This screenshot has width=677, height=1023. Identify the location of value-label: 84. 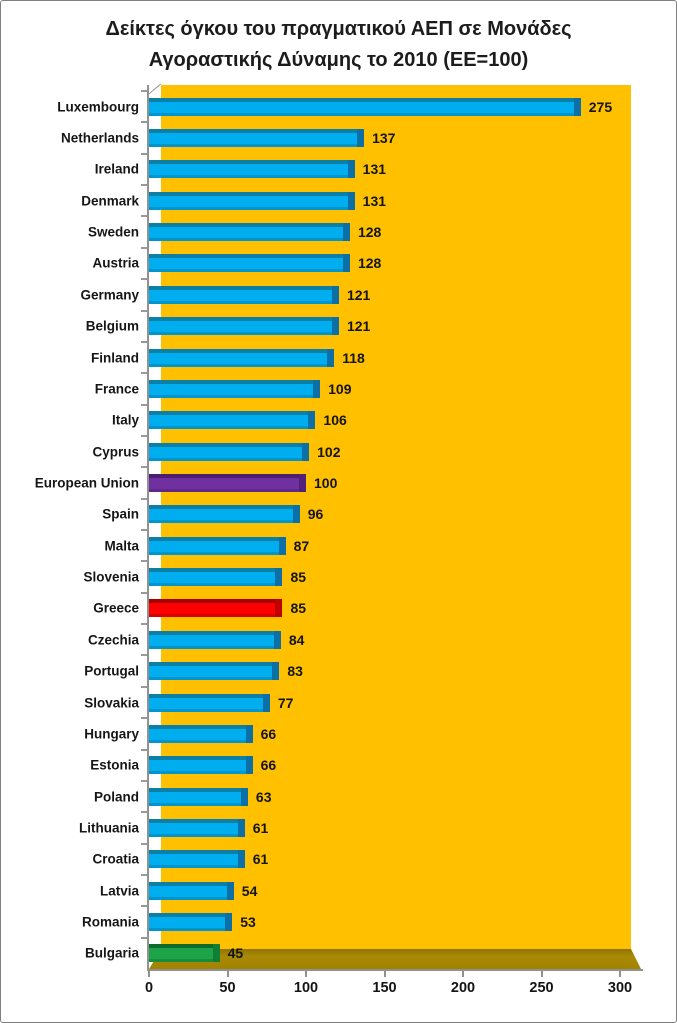
(296, 639).